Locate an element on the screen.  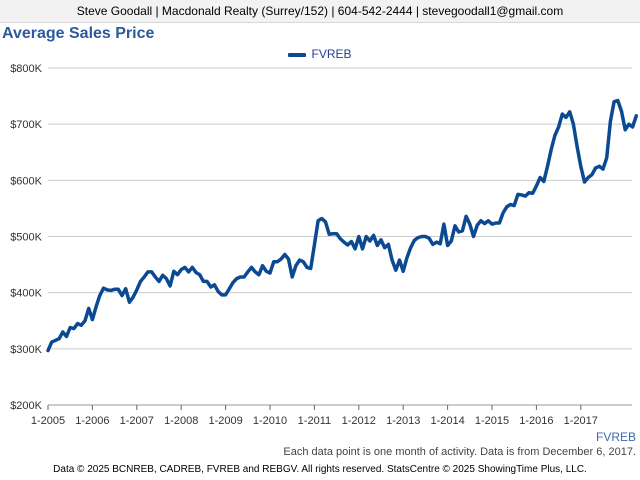
x-tick-label: 1-2017 is located at coordinates (581, 421).